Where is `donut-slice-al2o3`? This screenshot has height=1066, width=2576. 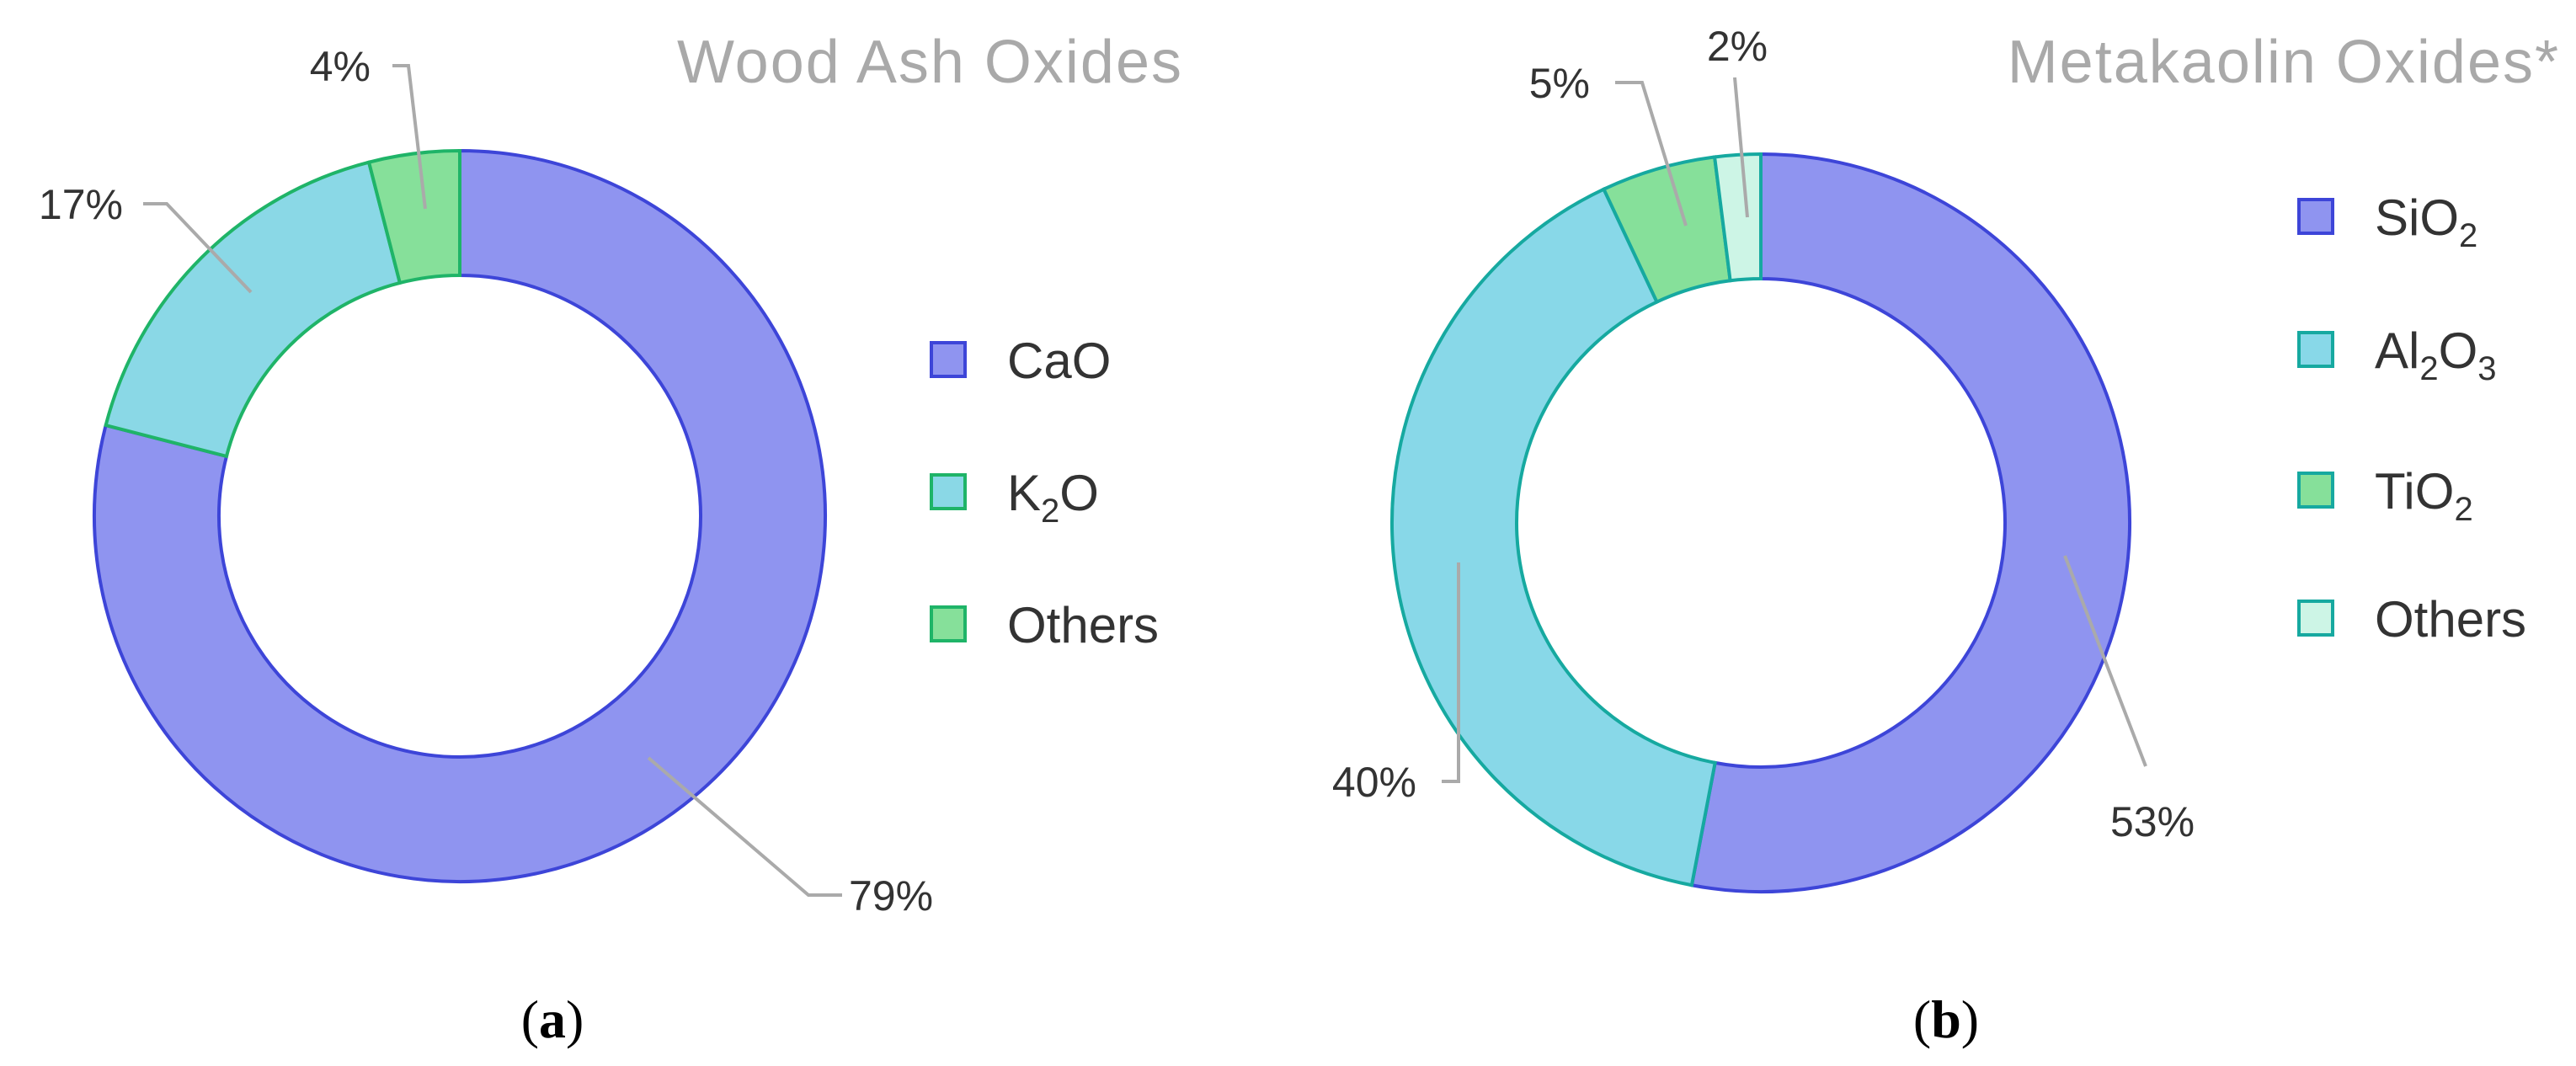
donut-slice-al2o3 is located at coordinates (1553, 537).